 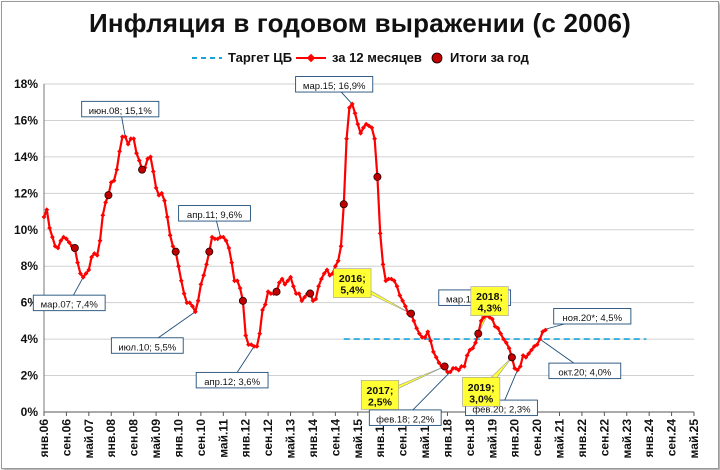 I want to click on y-tick-label: 2%, so click(x=30, y=376).